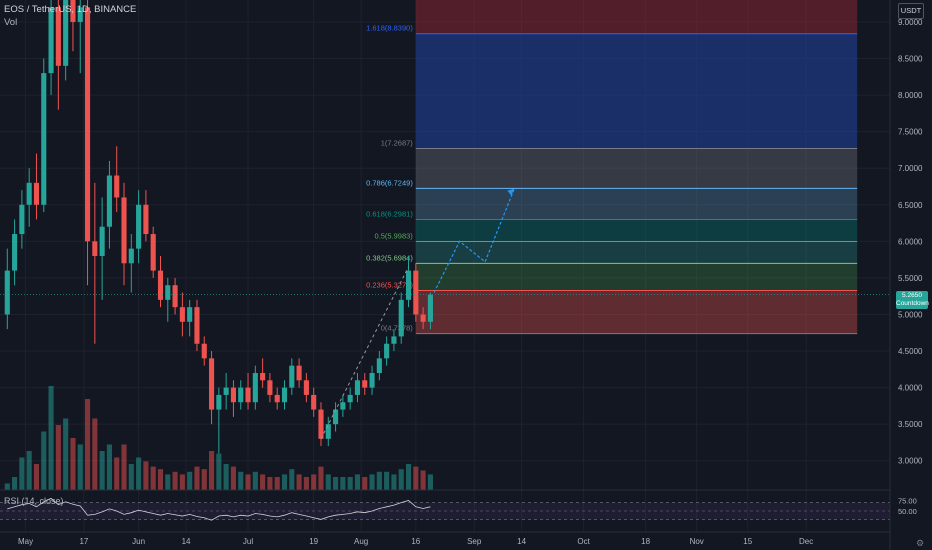 Image resolution: width=932 pixels, height=550 pixels. I want to click on time-axis-label: 18, so click(645, 541).